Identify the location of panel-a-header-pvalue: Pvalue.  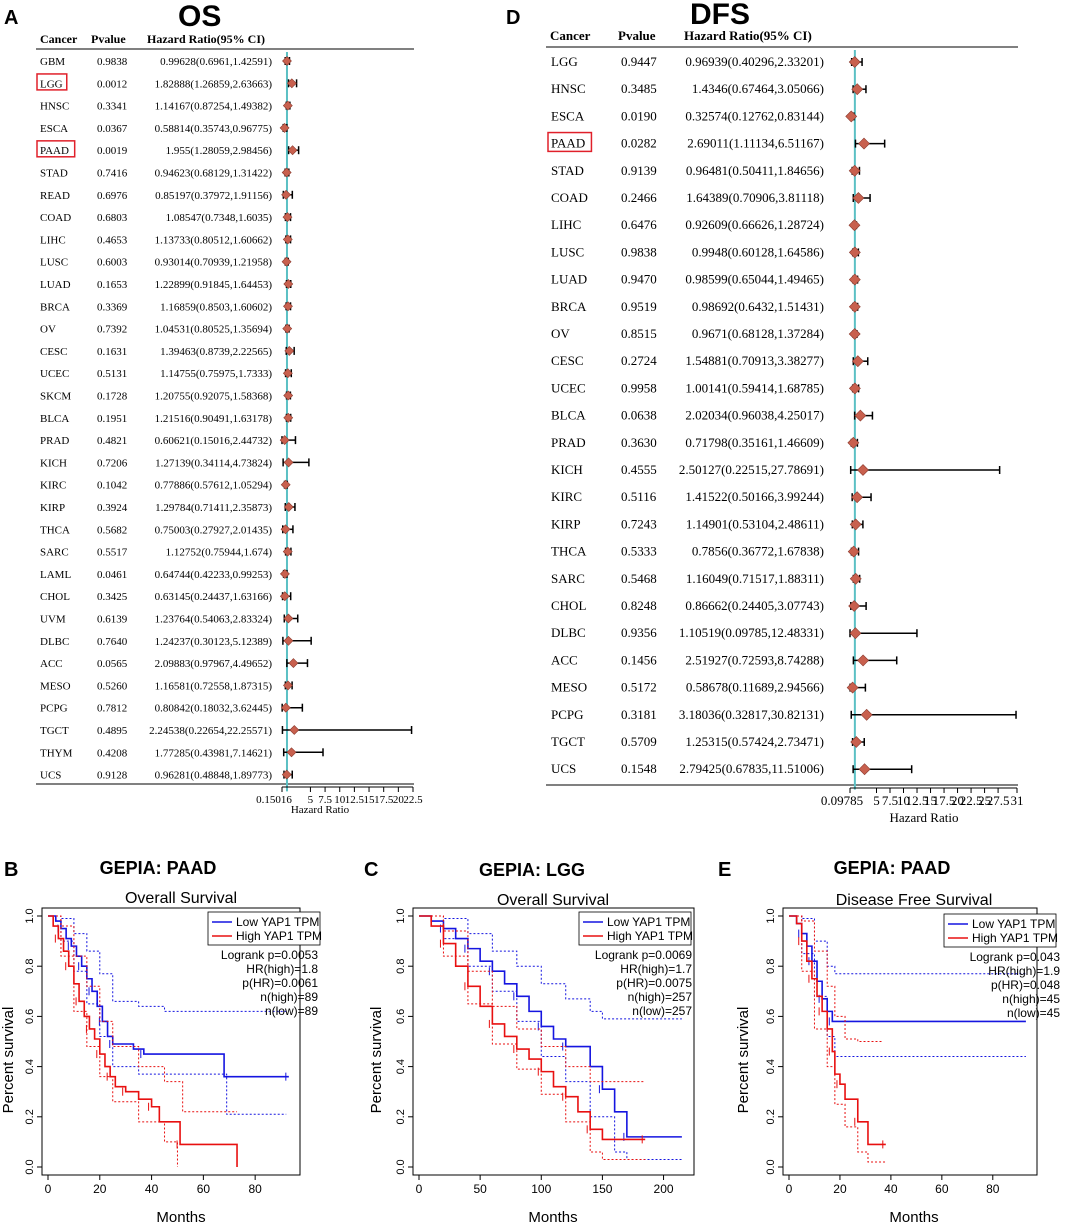
(108, 39).